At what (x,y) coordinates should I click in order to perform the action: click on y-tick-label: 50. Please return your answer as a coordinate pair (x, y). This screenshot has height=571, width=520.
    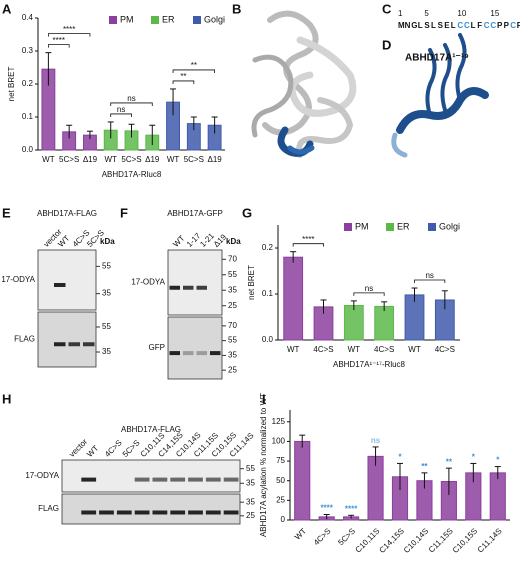
    Looking at the image, I should click on (280, 480).